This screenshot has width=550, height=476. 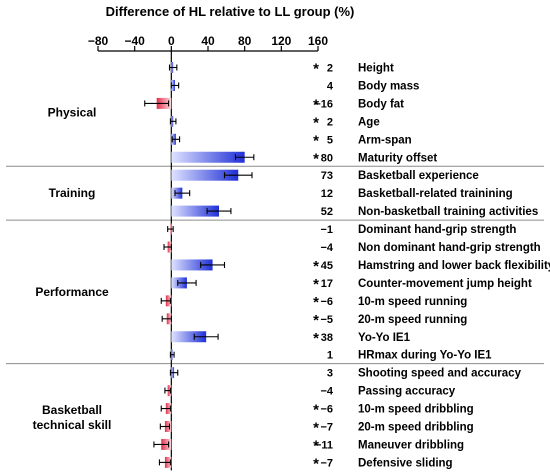 I want to click on category-label: Dominant hand-grip strength, so click(x=437, y=230).